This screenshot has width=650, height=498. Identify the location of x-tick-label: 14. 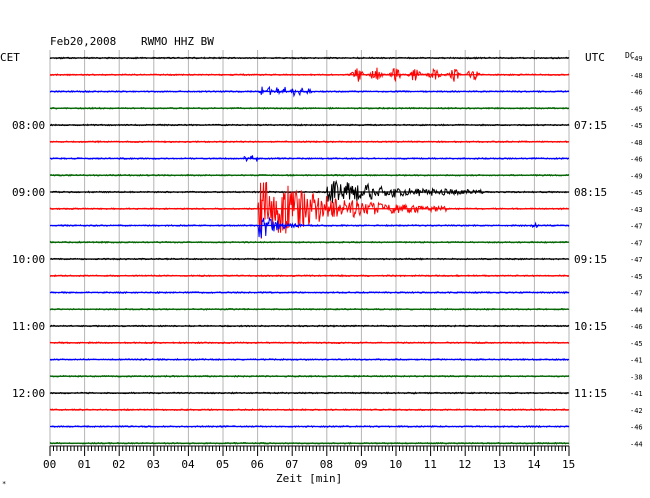
(534, 464).